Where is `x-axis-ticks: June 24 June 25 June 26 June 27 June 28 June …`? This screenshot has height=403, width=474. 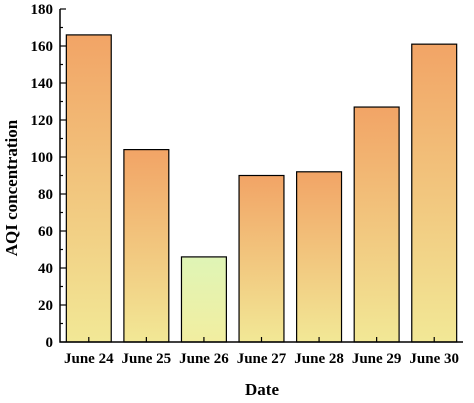 x-axis-ticks: June 24 June 25 June 26 June 27 June 28 June … is located at coordinates (261, 352).